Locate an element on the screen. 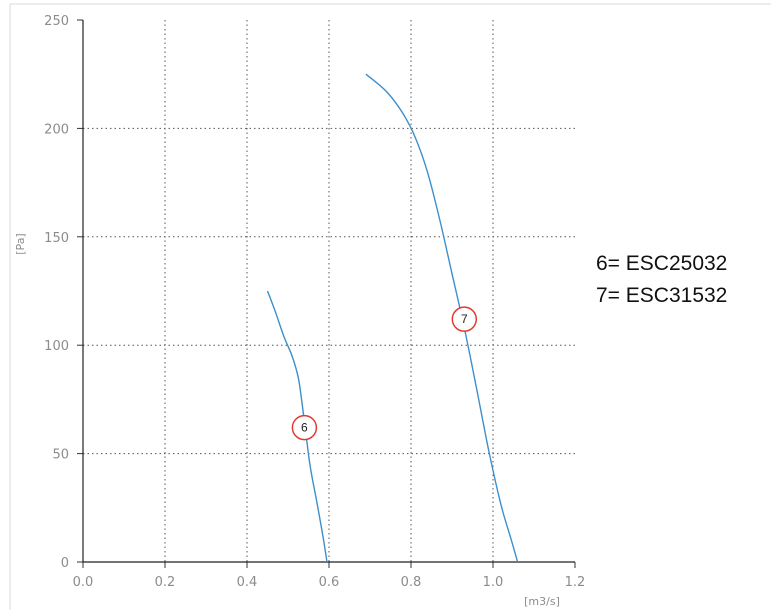 The height and width of the screenshot is (610, 771). series-marker-label-7: 7 is located at coordinates (464, 319).